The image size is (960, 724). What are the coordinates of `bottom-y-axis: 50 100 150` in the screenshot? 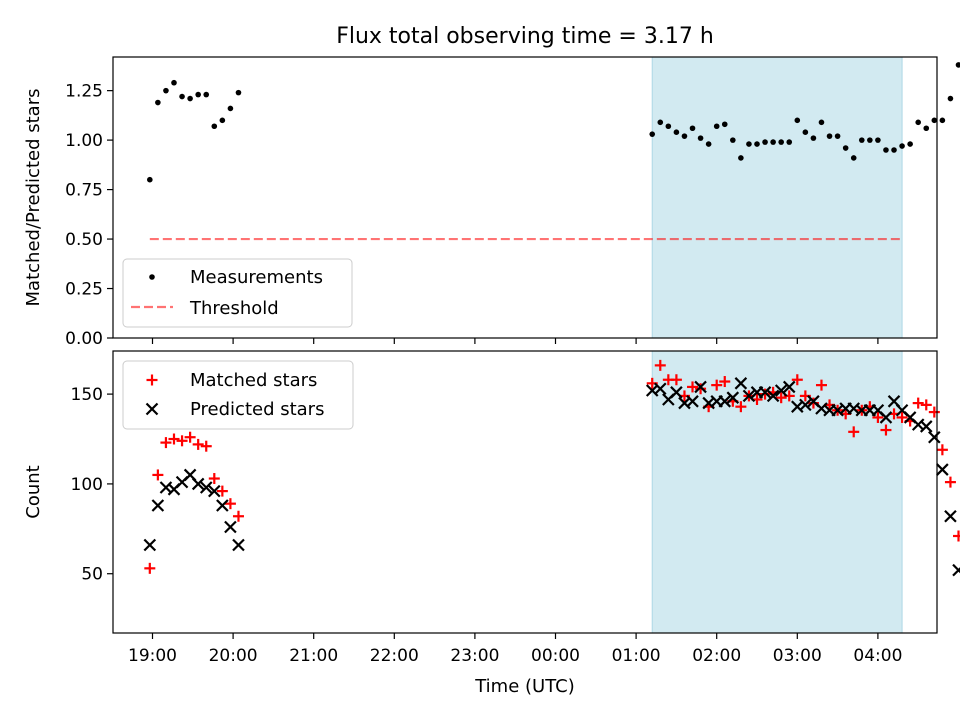 It's located at (92, 485).